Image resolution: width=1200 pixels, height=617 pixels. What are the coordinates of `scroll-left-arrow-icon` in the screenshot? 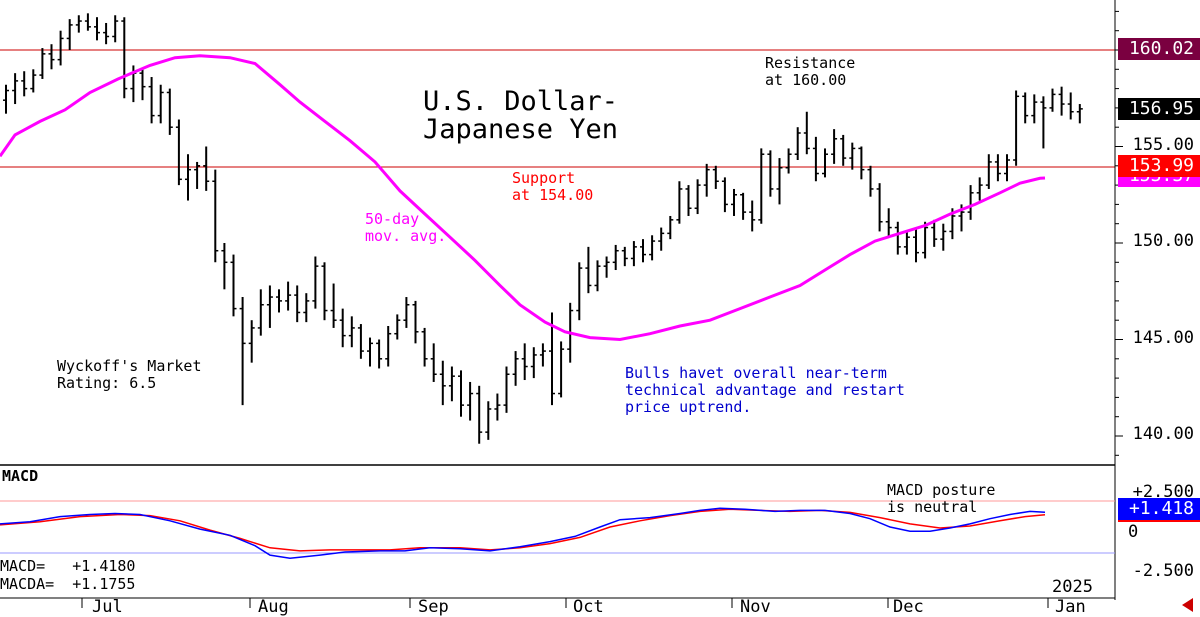 It's located at (1187, 605).